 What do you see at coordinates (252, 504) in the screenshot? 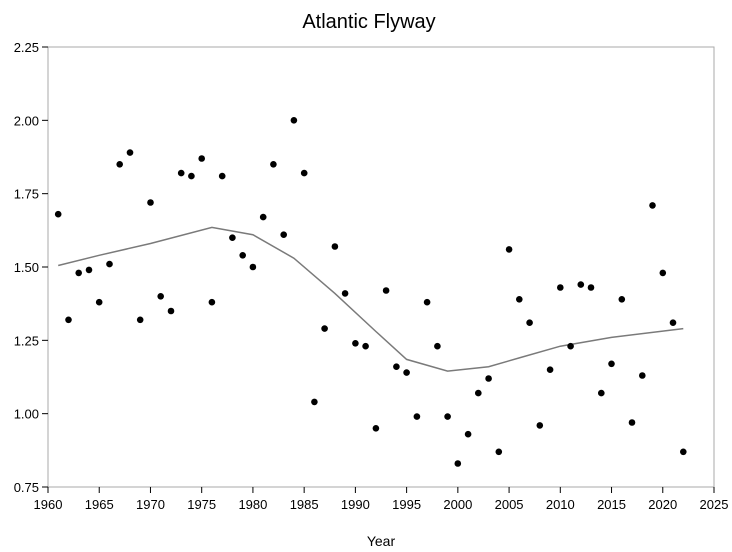
I see `x-tick-label: 1980` at bounding box center [252, 504].